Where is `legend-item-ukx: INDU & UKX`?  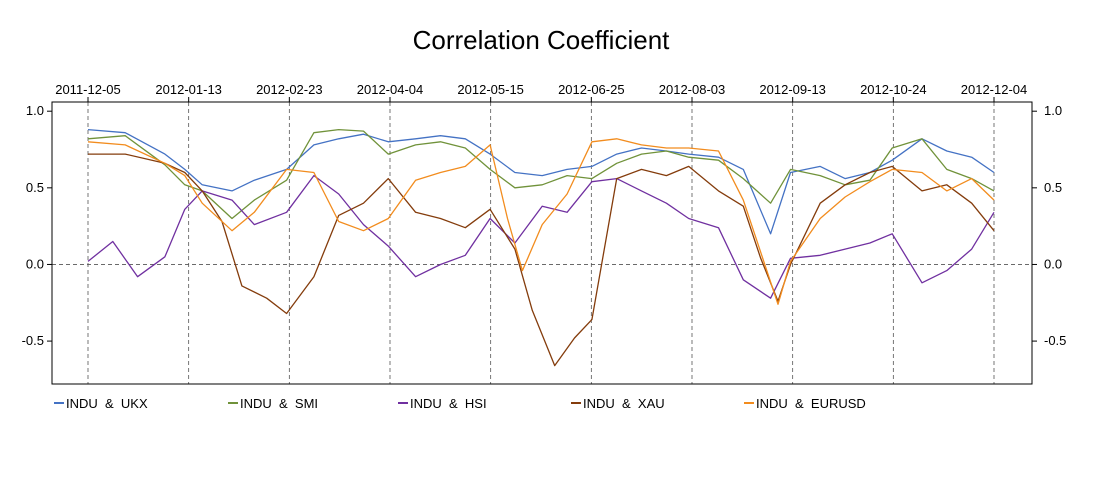 legend-item-ukx: INDU & UKX is located at coordinates (101, 403).